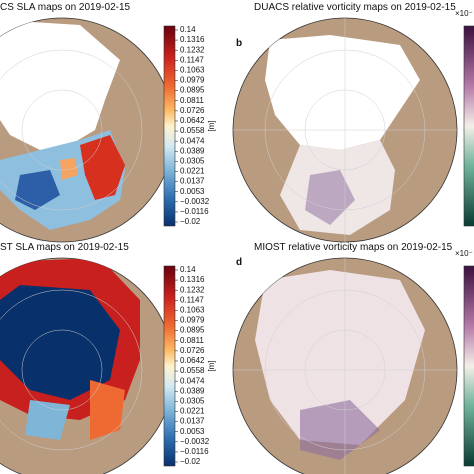 The height and width of the screenshot is (474, 474). I want to click on panel-letter: d, so click(239, 262).